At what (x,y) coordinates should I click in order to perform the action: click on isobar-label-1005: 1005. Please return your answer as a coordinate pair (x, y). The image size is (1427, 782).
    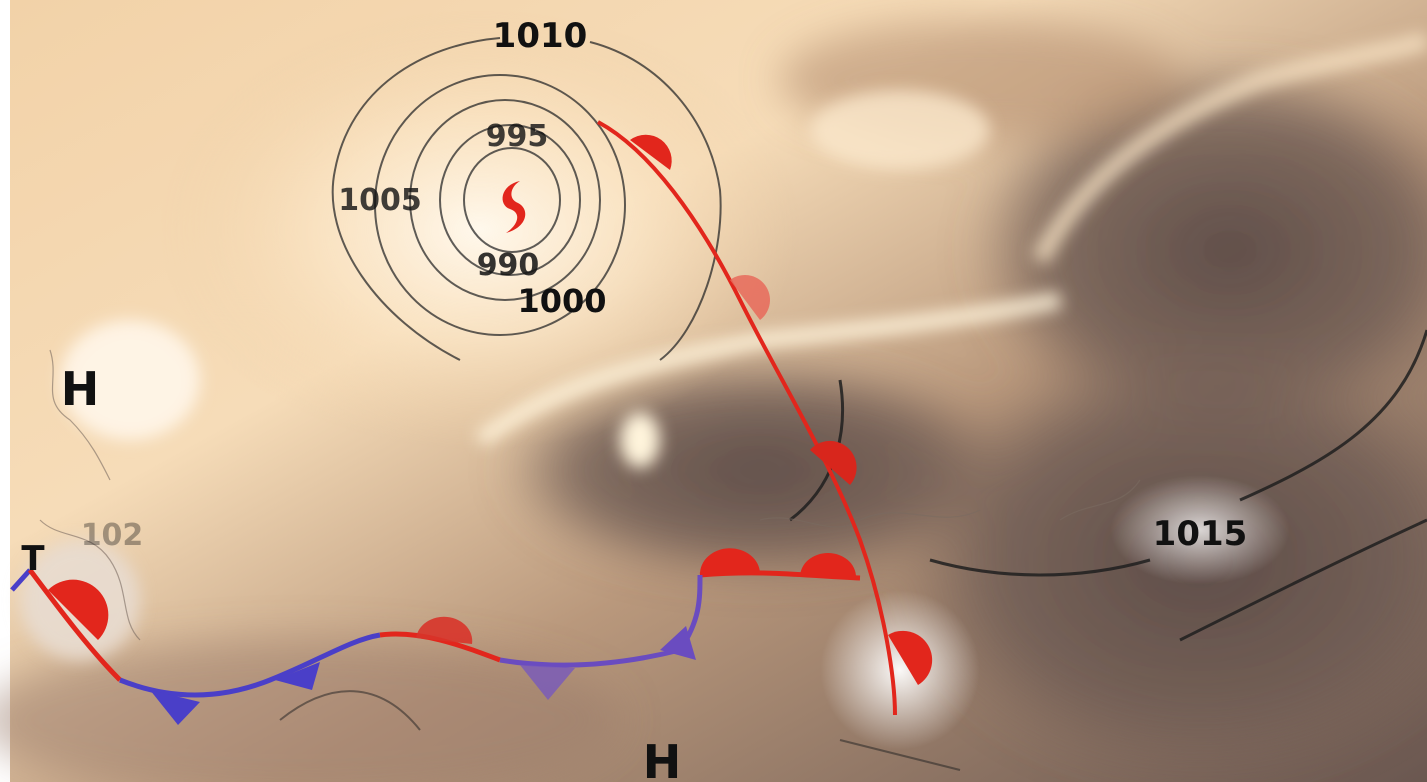
    Looking at the image, I should click on (380, 200).